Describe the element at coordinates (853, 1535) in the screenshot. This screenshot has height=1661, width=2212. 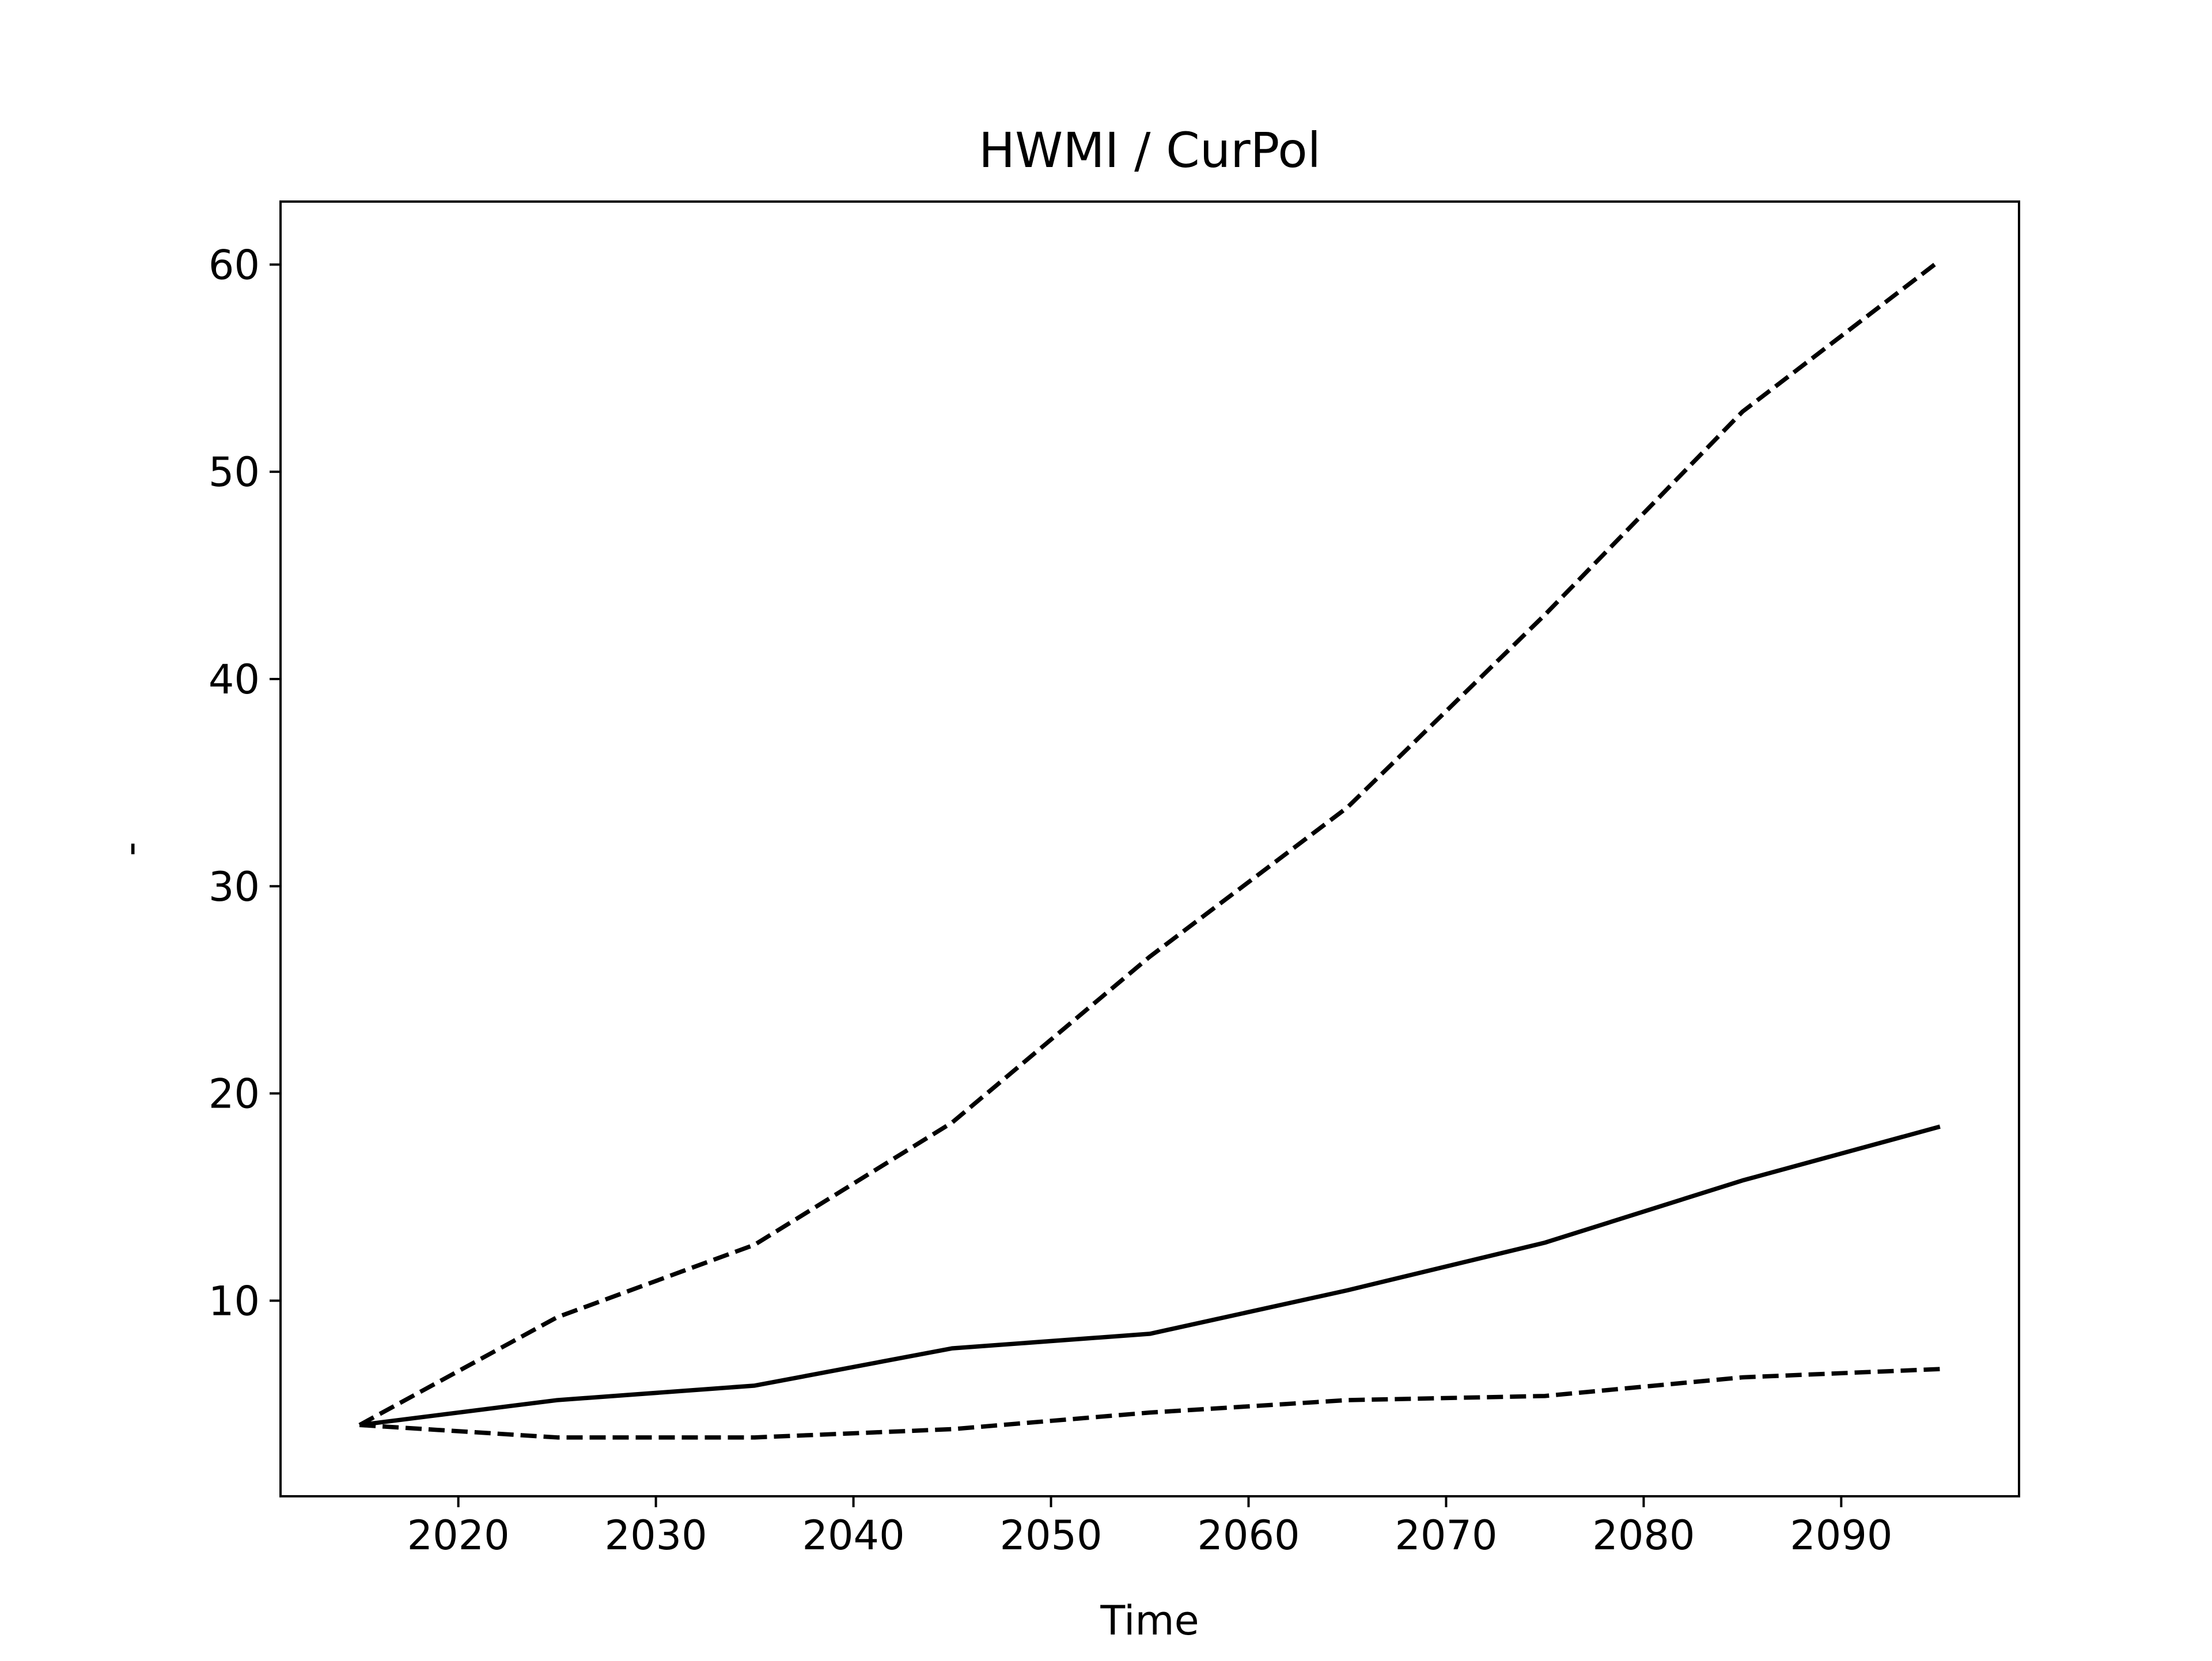
I see `x-tick-label: 2040` at that location.